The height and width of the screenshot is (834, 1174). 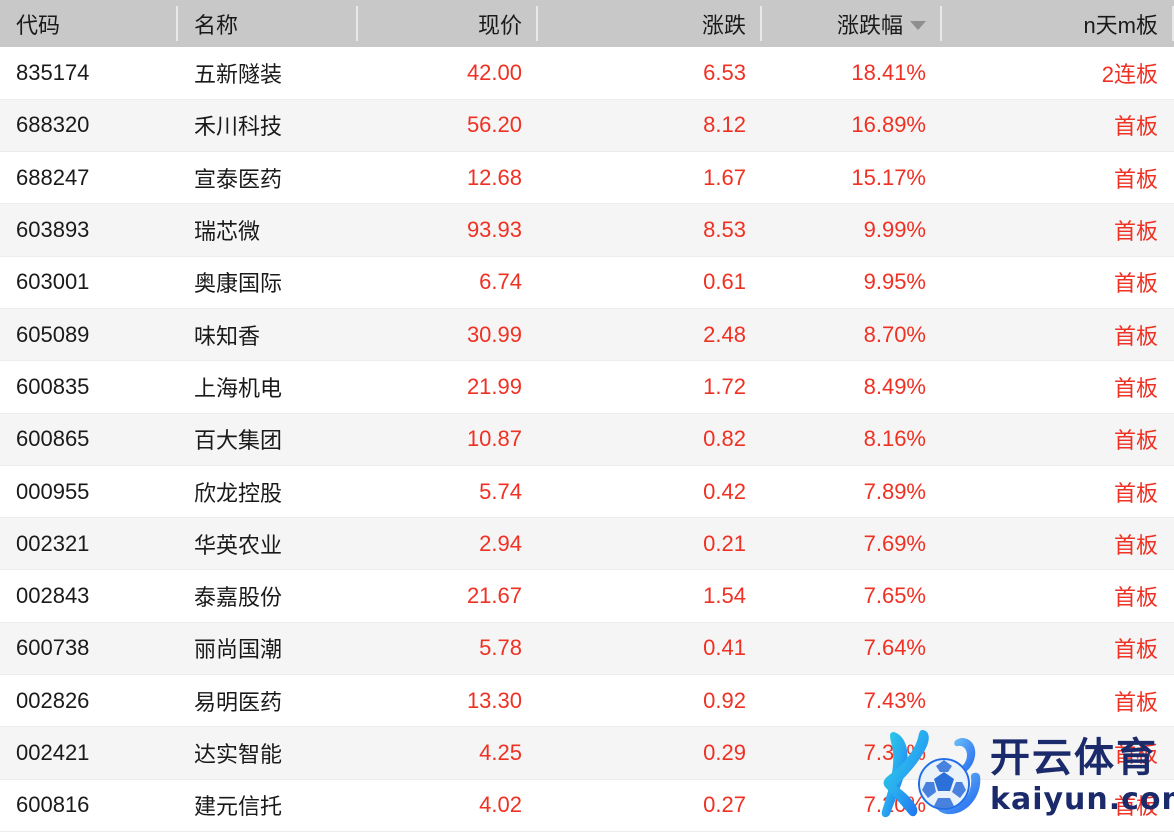 What do you see at coordinates (268, 439) in the screenshot?
I see `cell-name: 百大集团` at bounding box center [268, 439].